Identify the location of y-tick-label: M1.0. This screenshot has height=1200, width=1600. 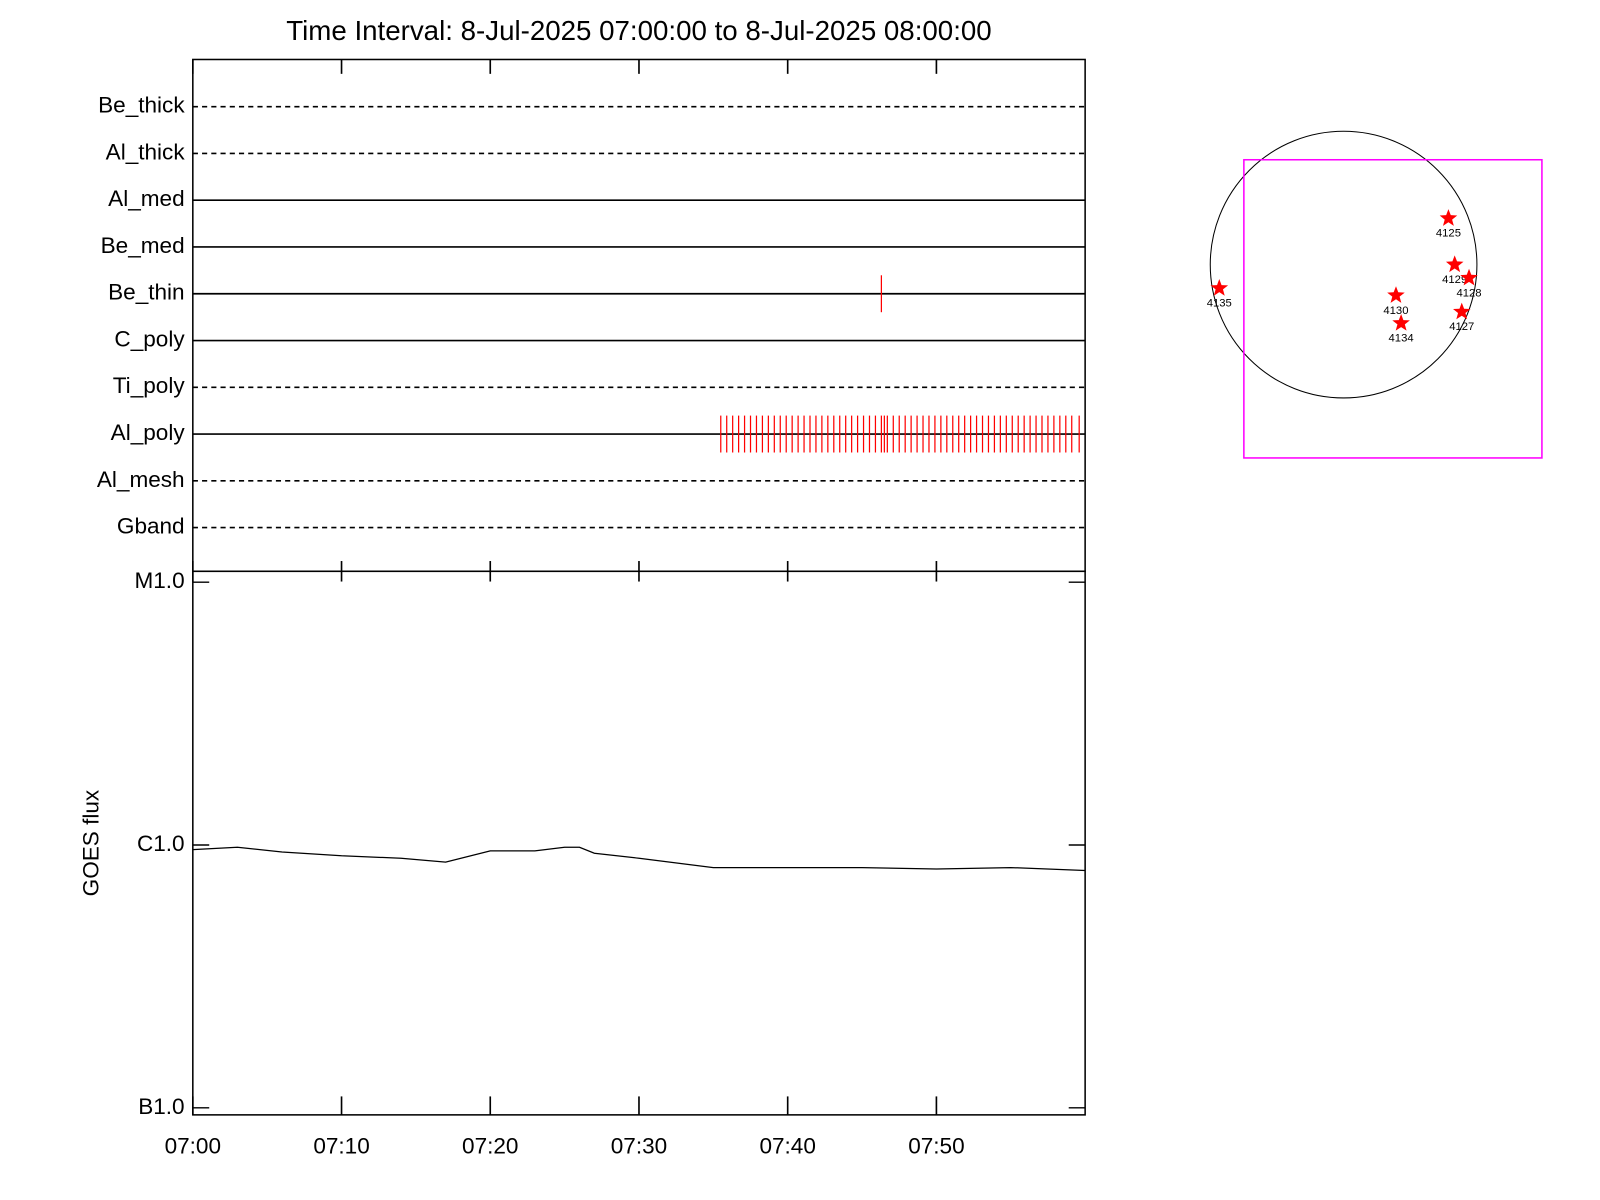
(159, 580).